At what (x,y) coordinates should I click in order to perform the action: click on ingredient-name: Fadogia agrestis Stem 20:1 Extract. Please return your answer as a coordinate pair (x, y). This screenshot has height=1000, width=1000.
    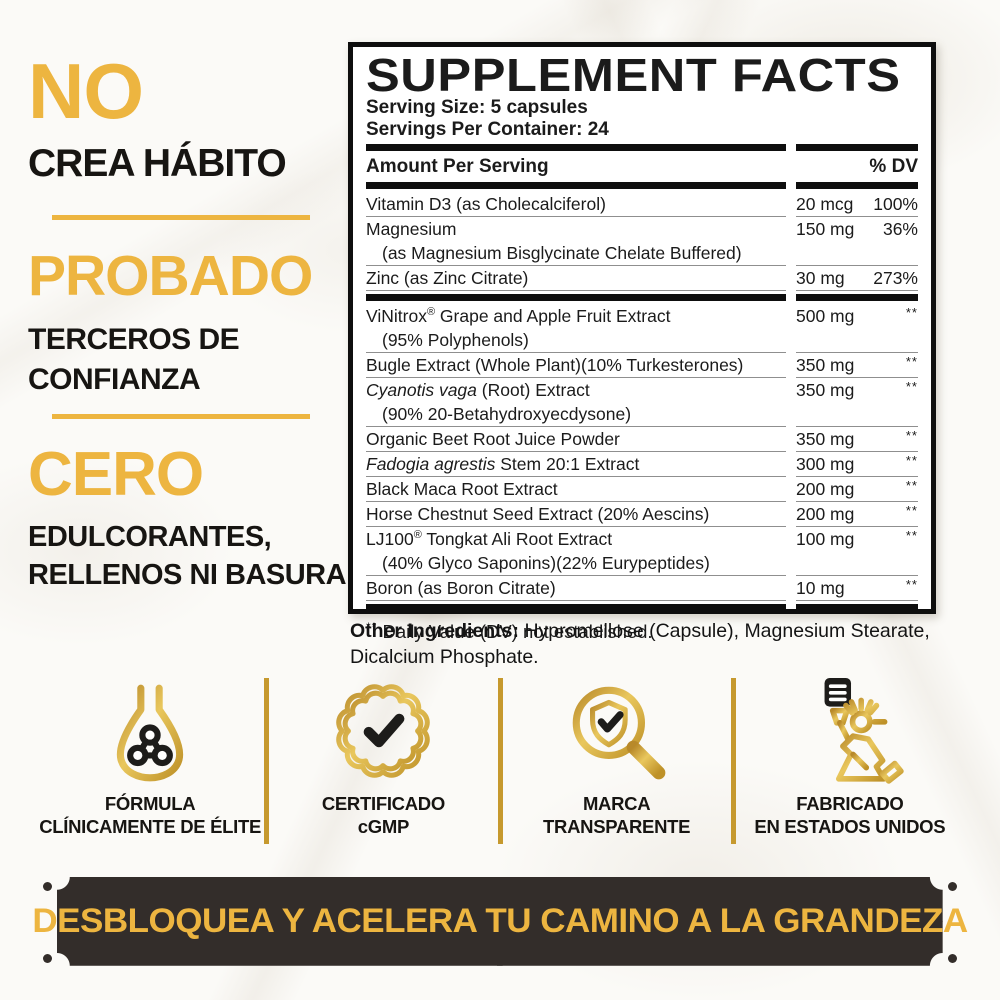
    Looking at the image, I should click on (503, 464).